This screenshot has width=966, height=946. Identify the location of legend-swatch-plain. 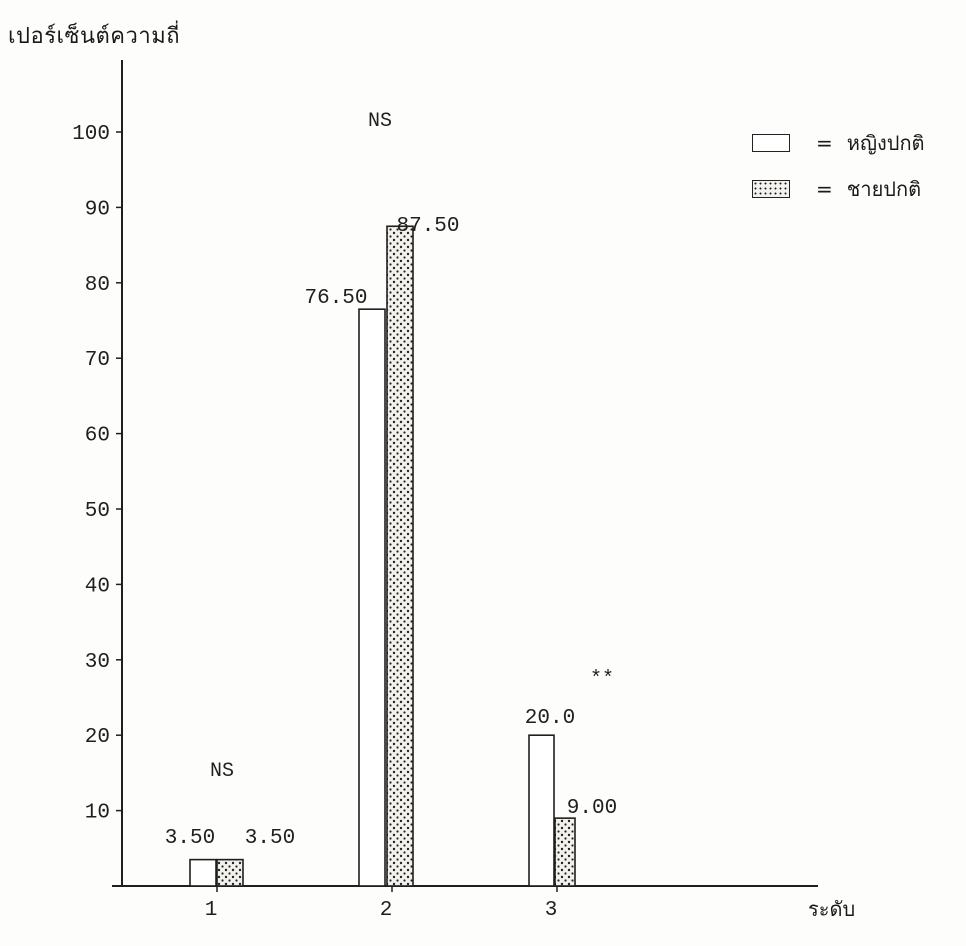
(771, 143).